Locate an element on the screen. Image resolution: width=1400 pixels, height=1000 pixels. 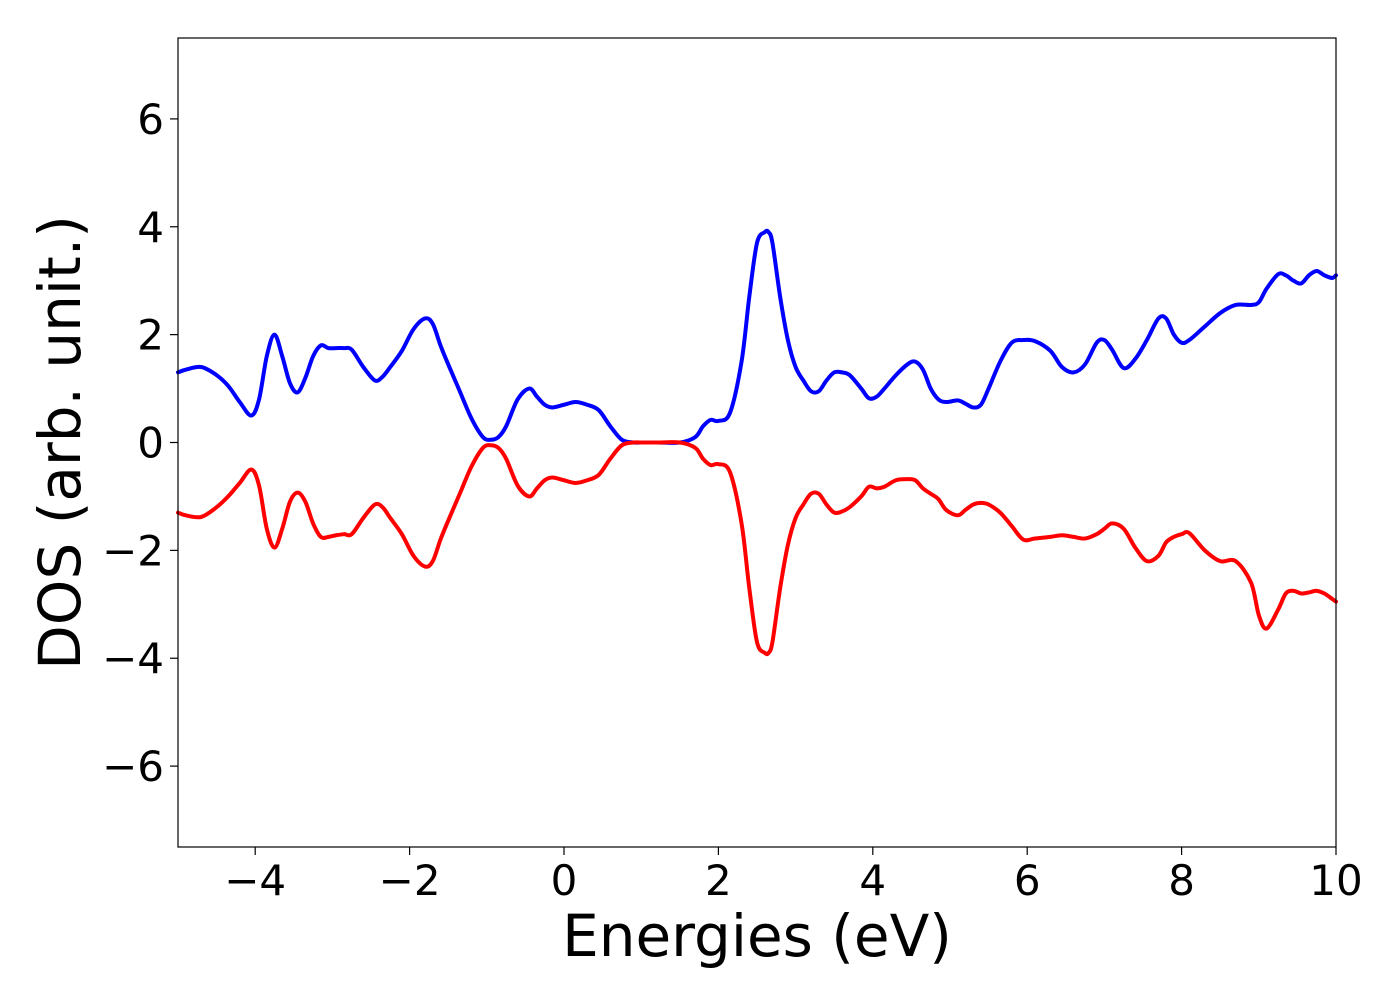
x-tick-label: 6 is located at coordinates (1027, 880).